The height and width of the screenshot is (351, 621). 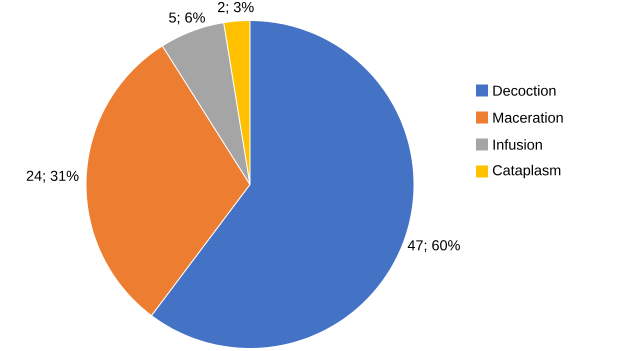 I want to click on legend-label: Infusion, so click(x=518, y=144).